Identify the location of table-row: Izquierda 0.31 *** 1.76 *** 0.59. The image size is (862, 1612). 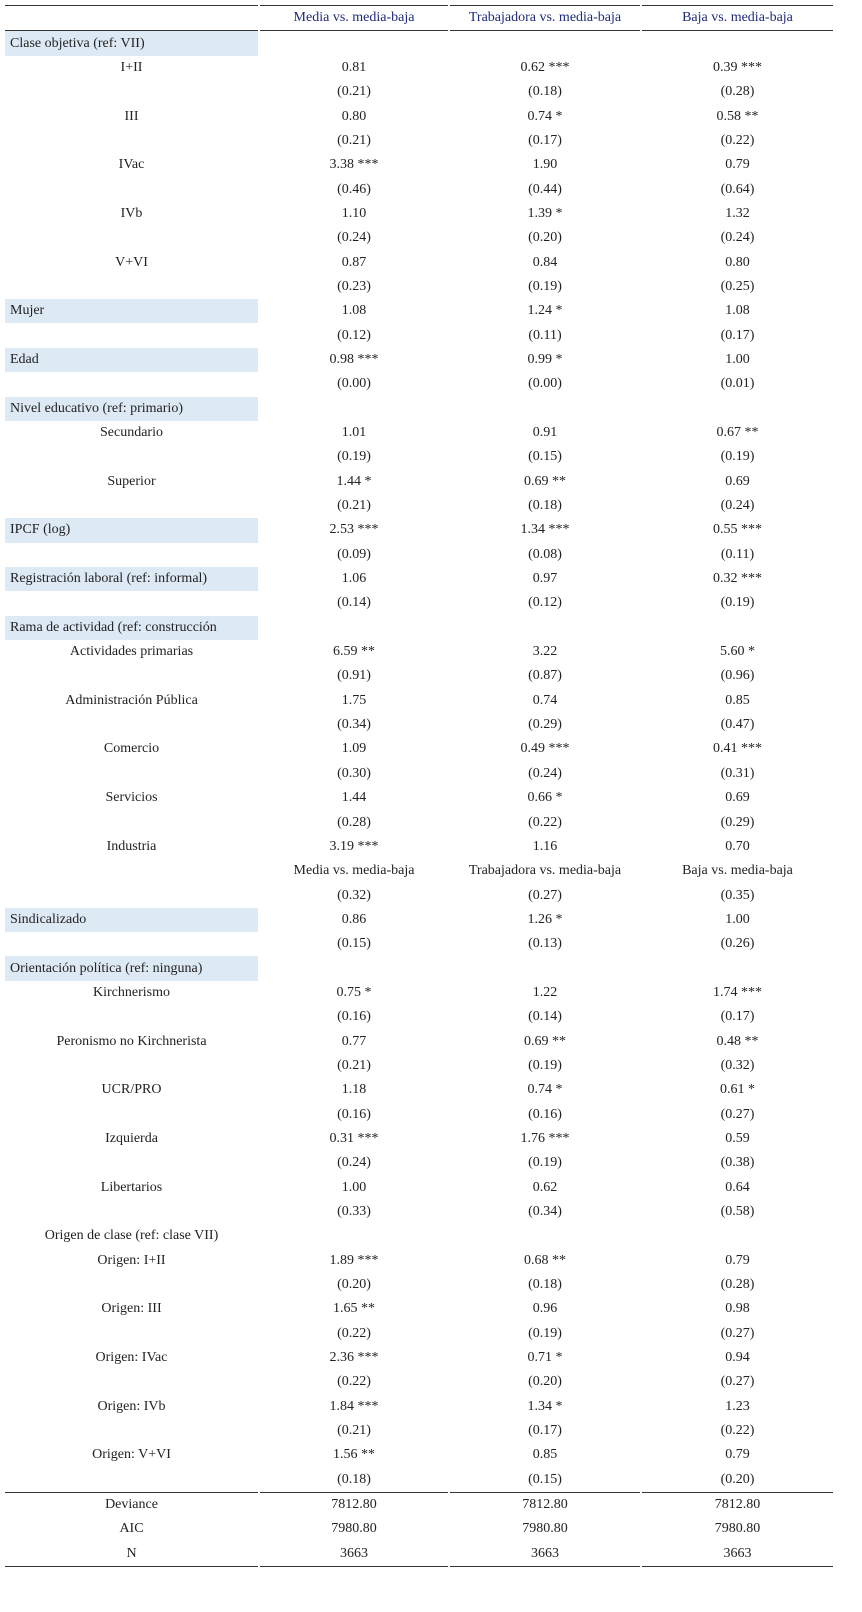
(419, 1139).